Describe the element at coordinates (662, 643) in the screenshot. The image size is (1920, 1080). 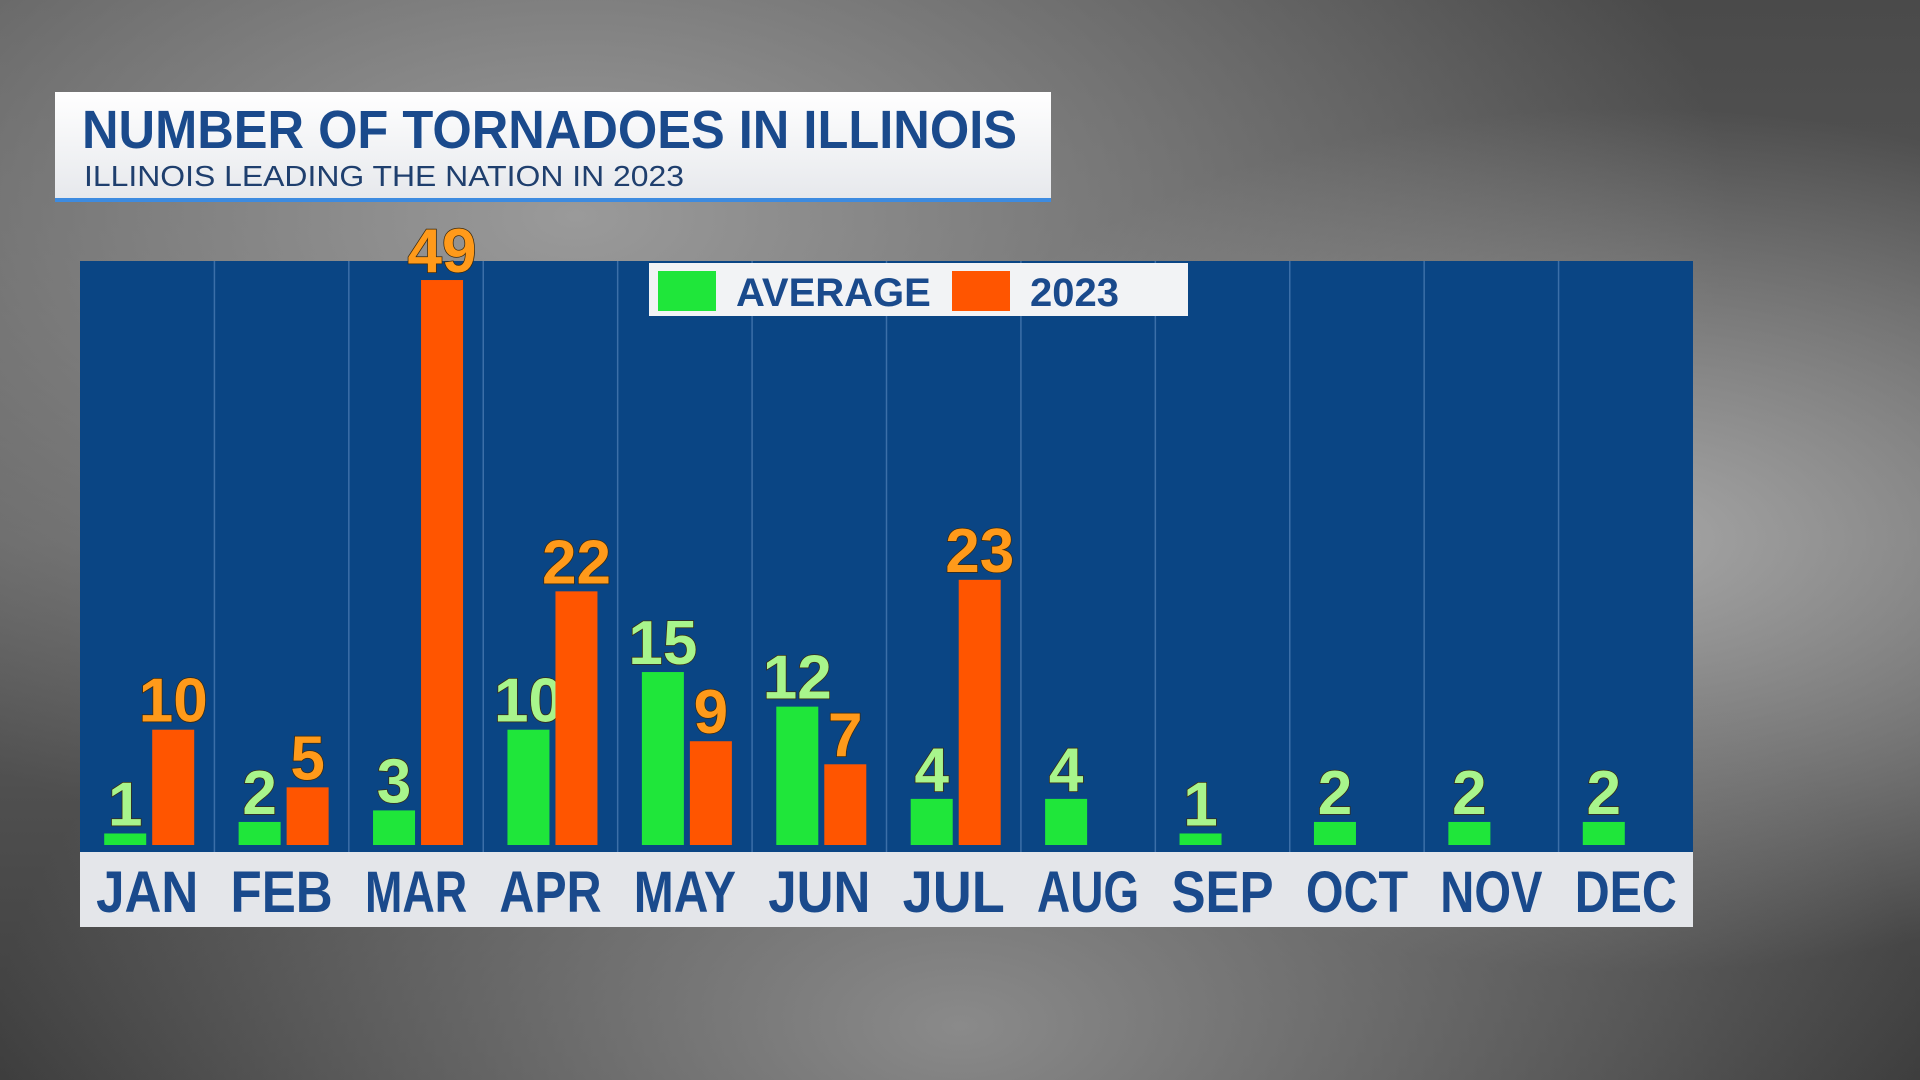
I see `data-label: 15` at that location.